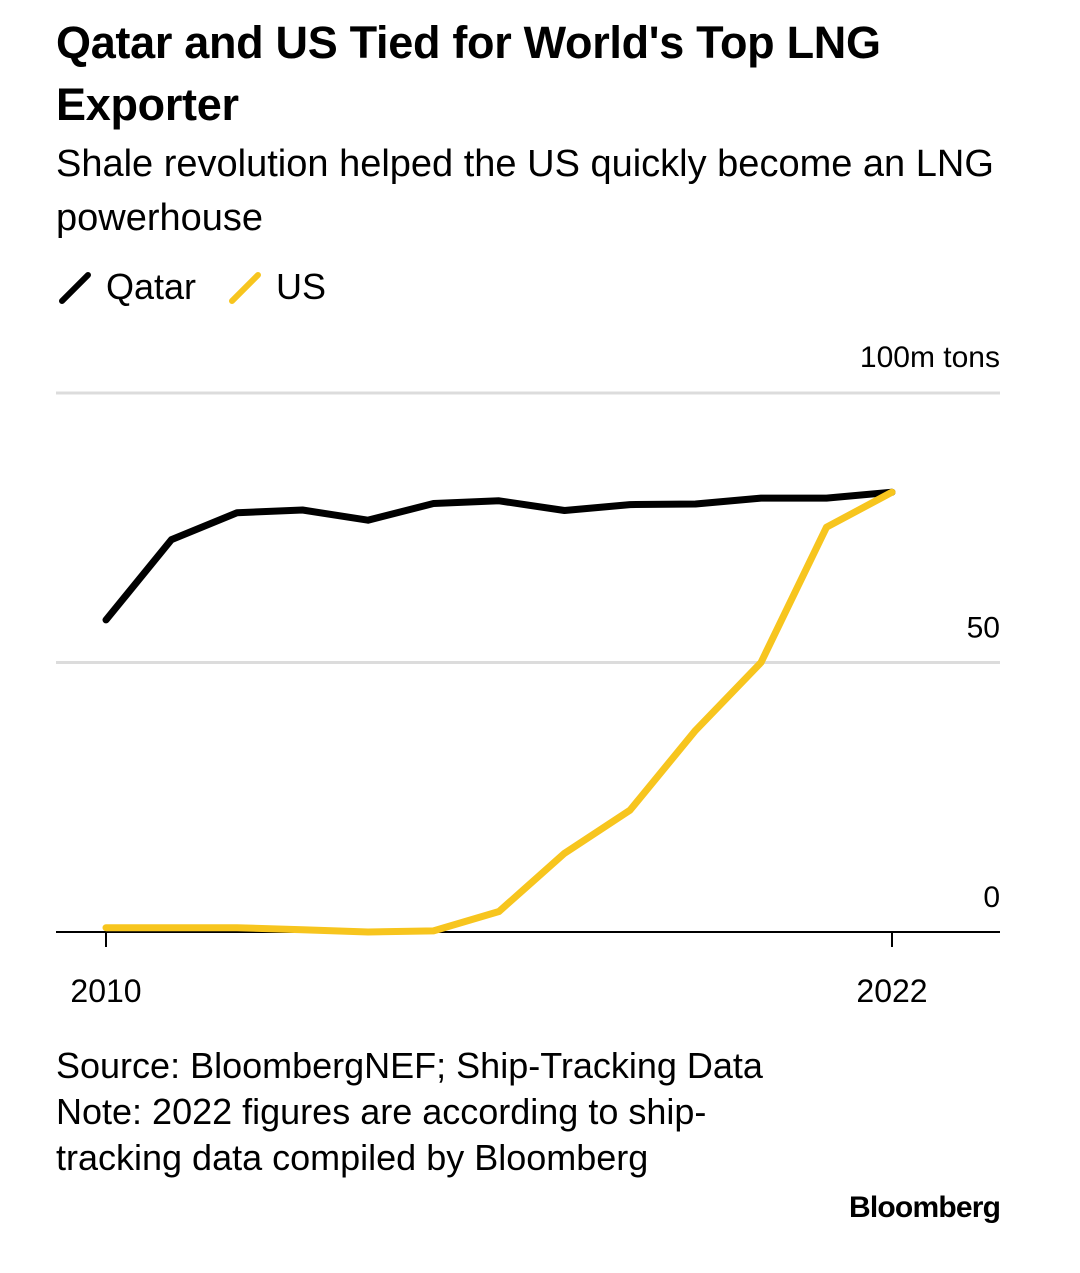 The width and height of the screenshot is (1080, 1273). I want to click on legend-item-qatar: Qatar, so click(126, 287).